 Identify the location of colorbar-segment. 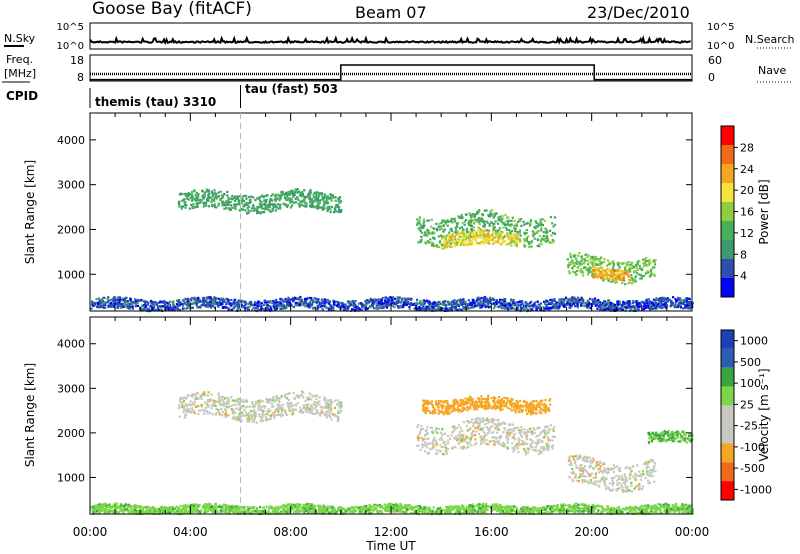
(727, 211).